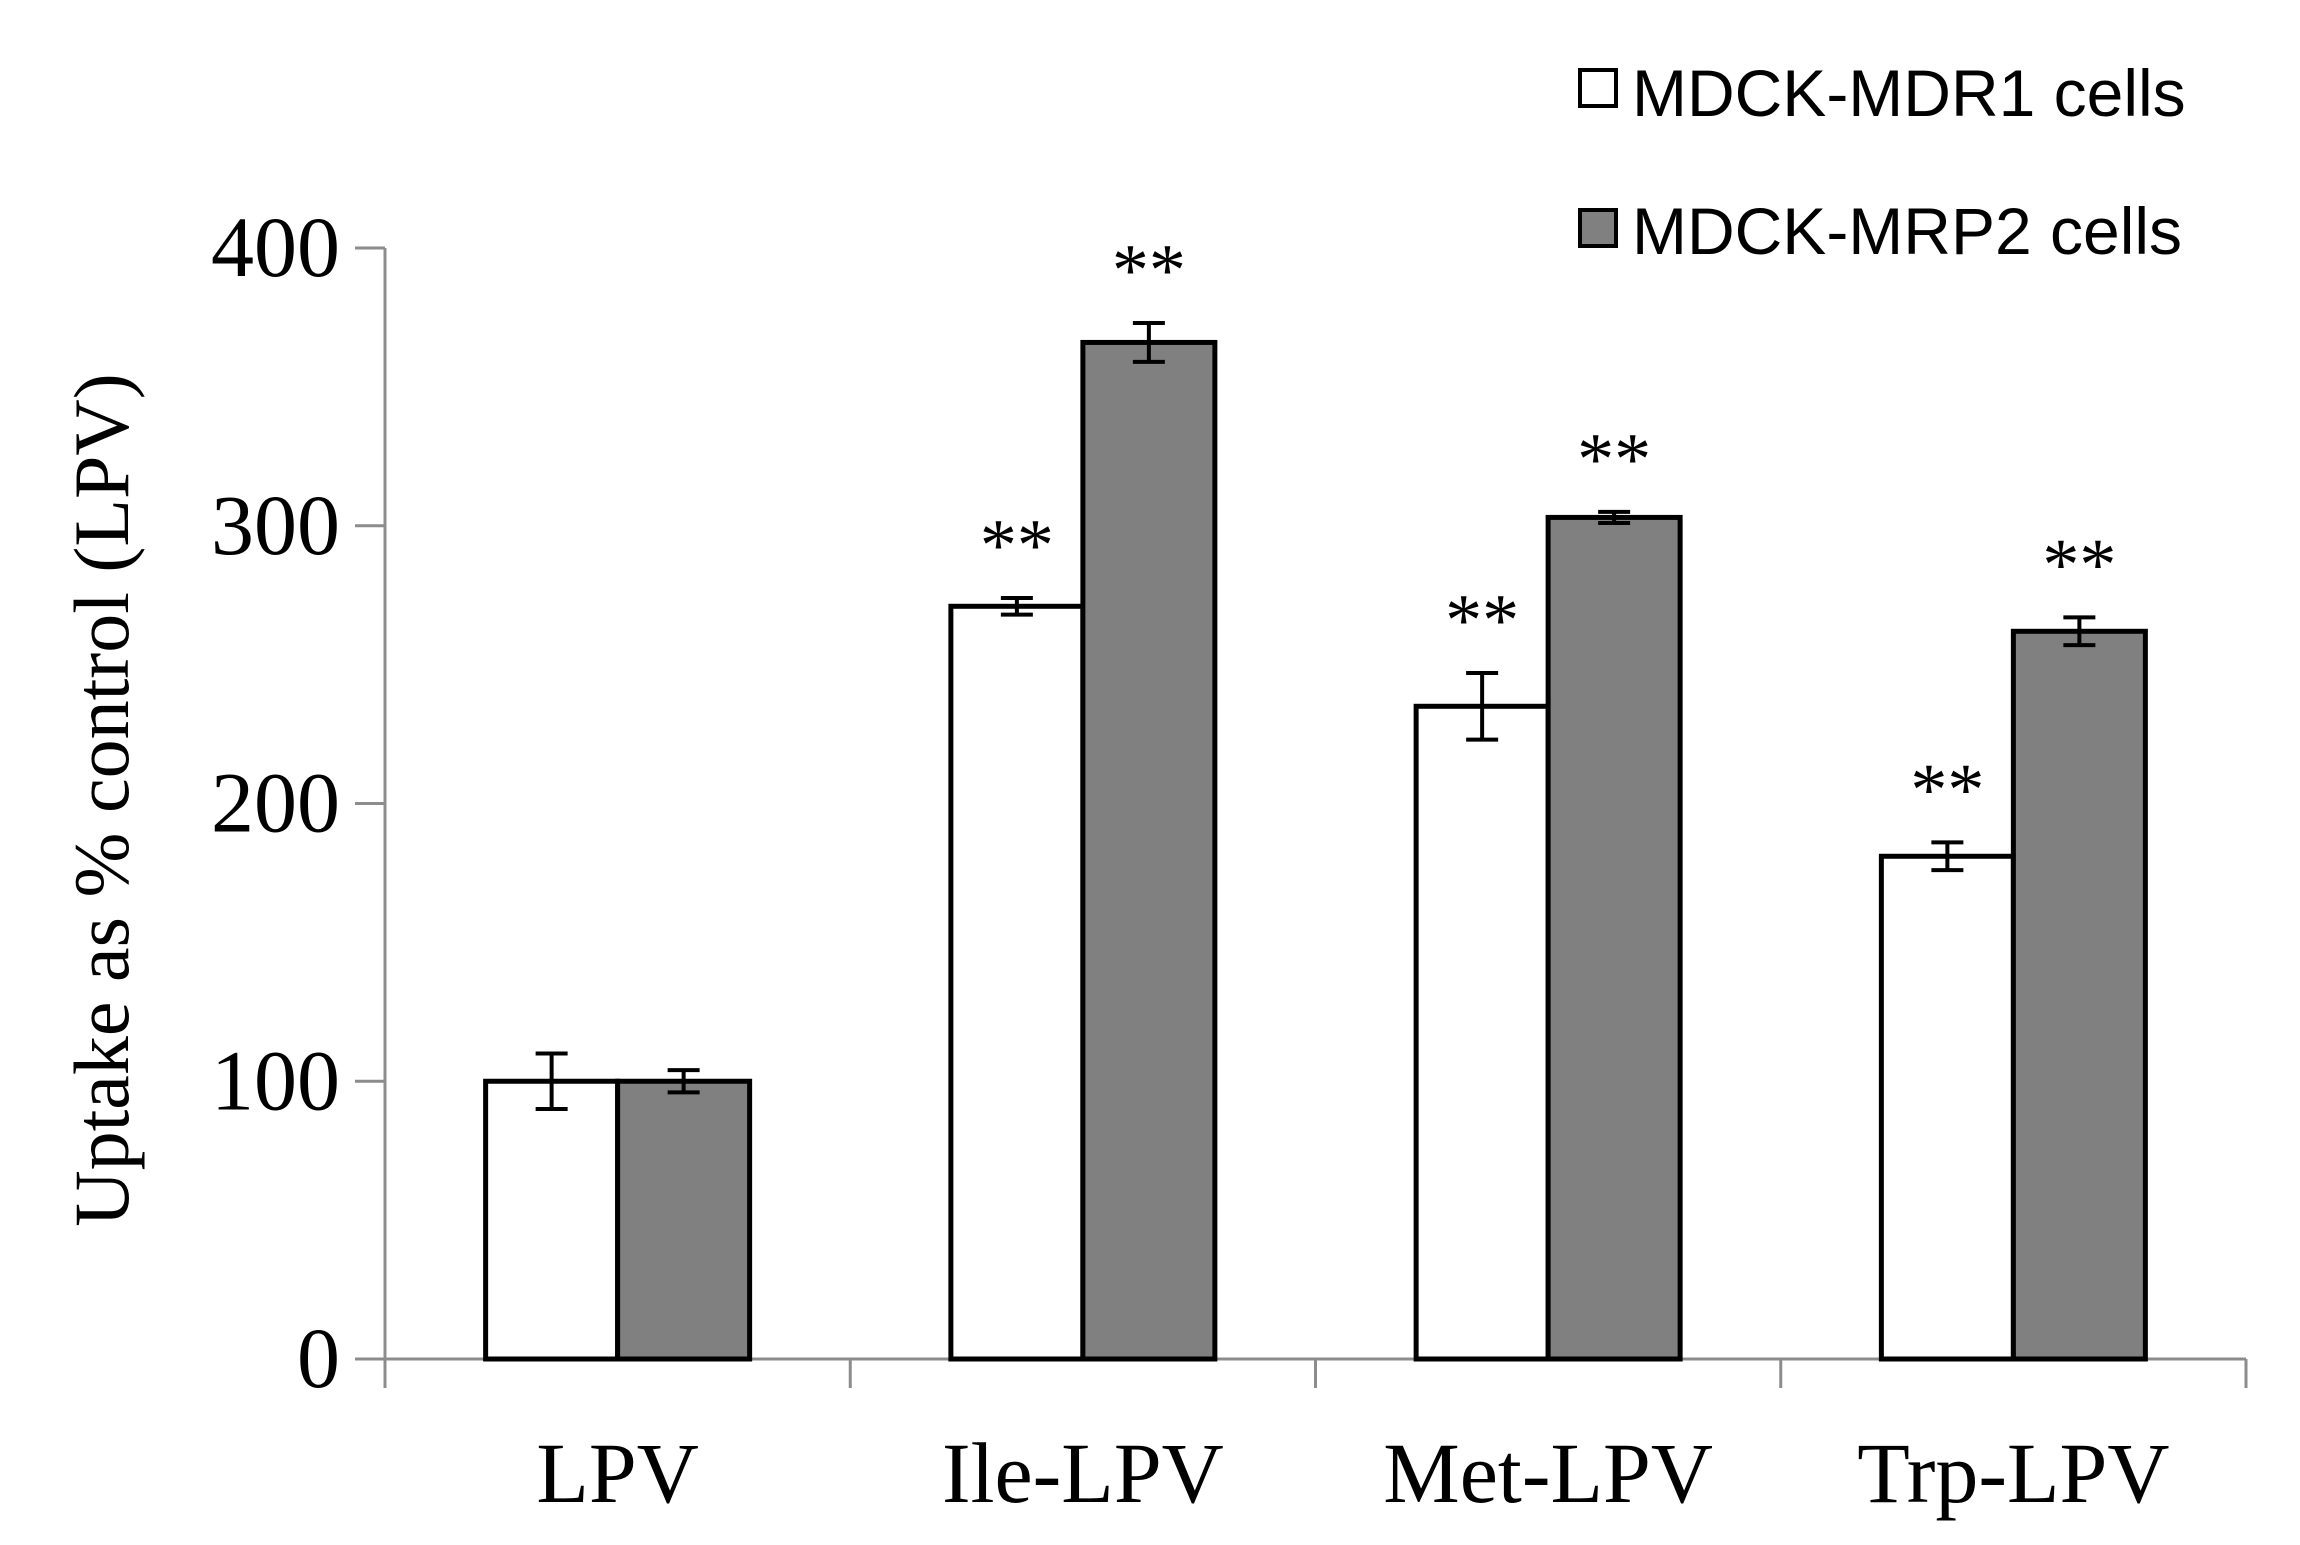 This screenshot has width=2300, height=1545. Describe the element at coordinates (1907, 231) in the screenshot. I see `legend-label-mrp2: MDCK-MRP2 cells` at that location.